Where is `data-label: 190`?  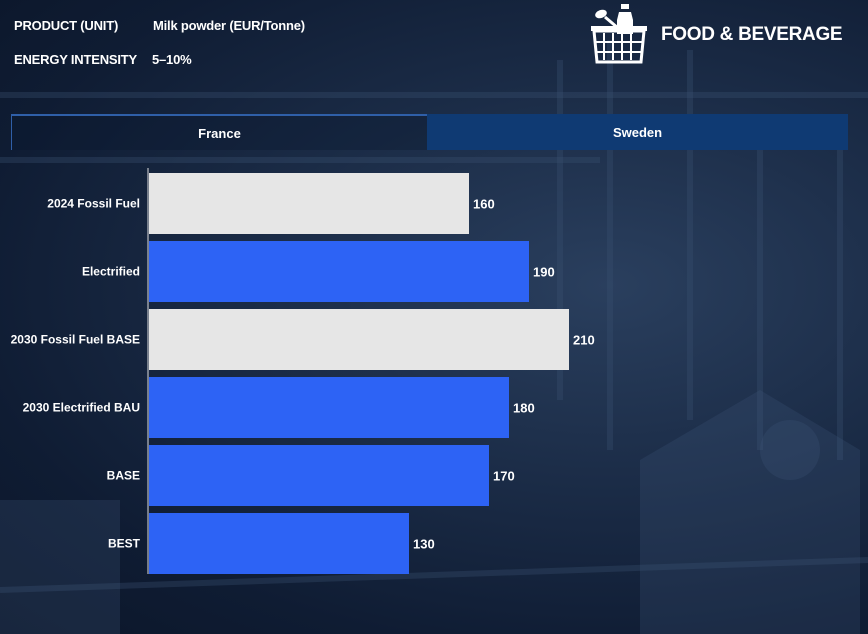 data-label: 190 is located at coordinates (544, 272).